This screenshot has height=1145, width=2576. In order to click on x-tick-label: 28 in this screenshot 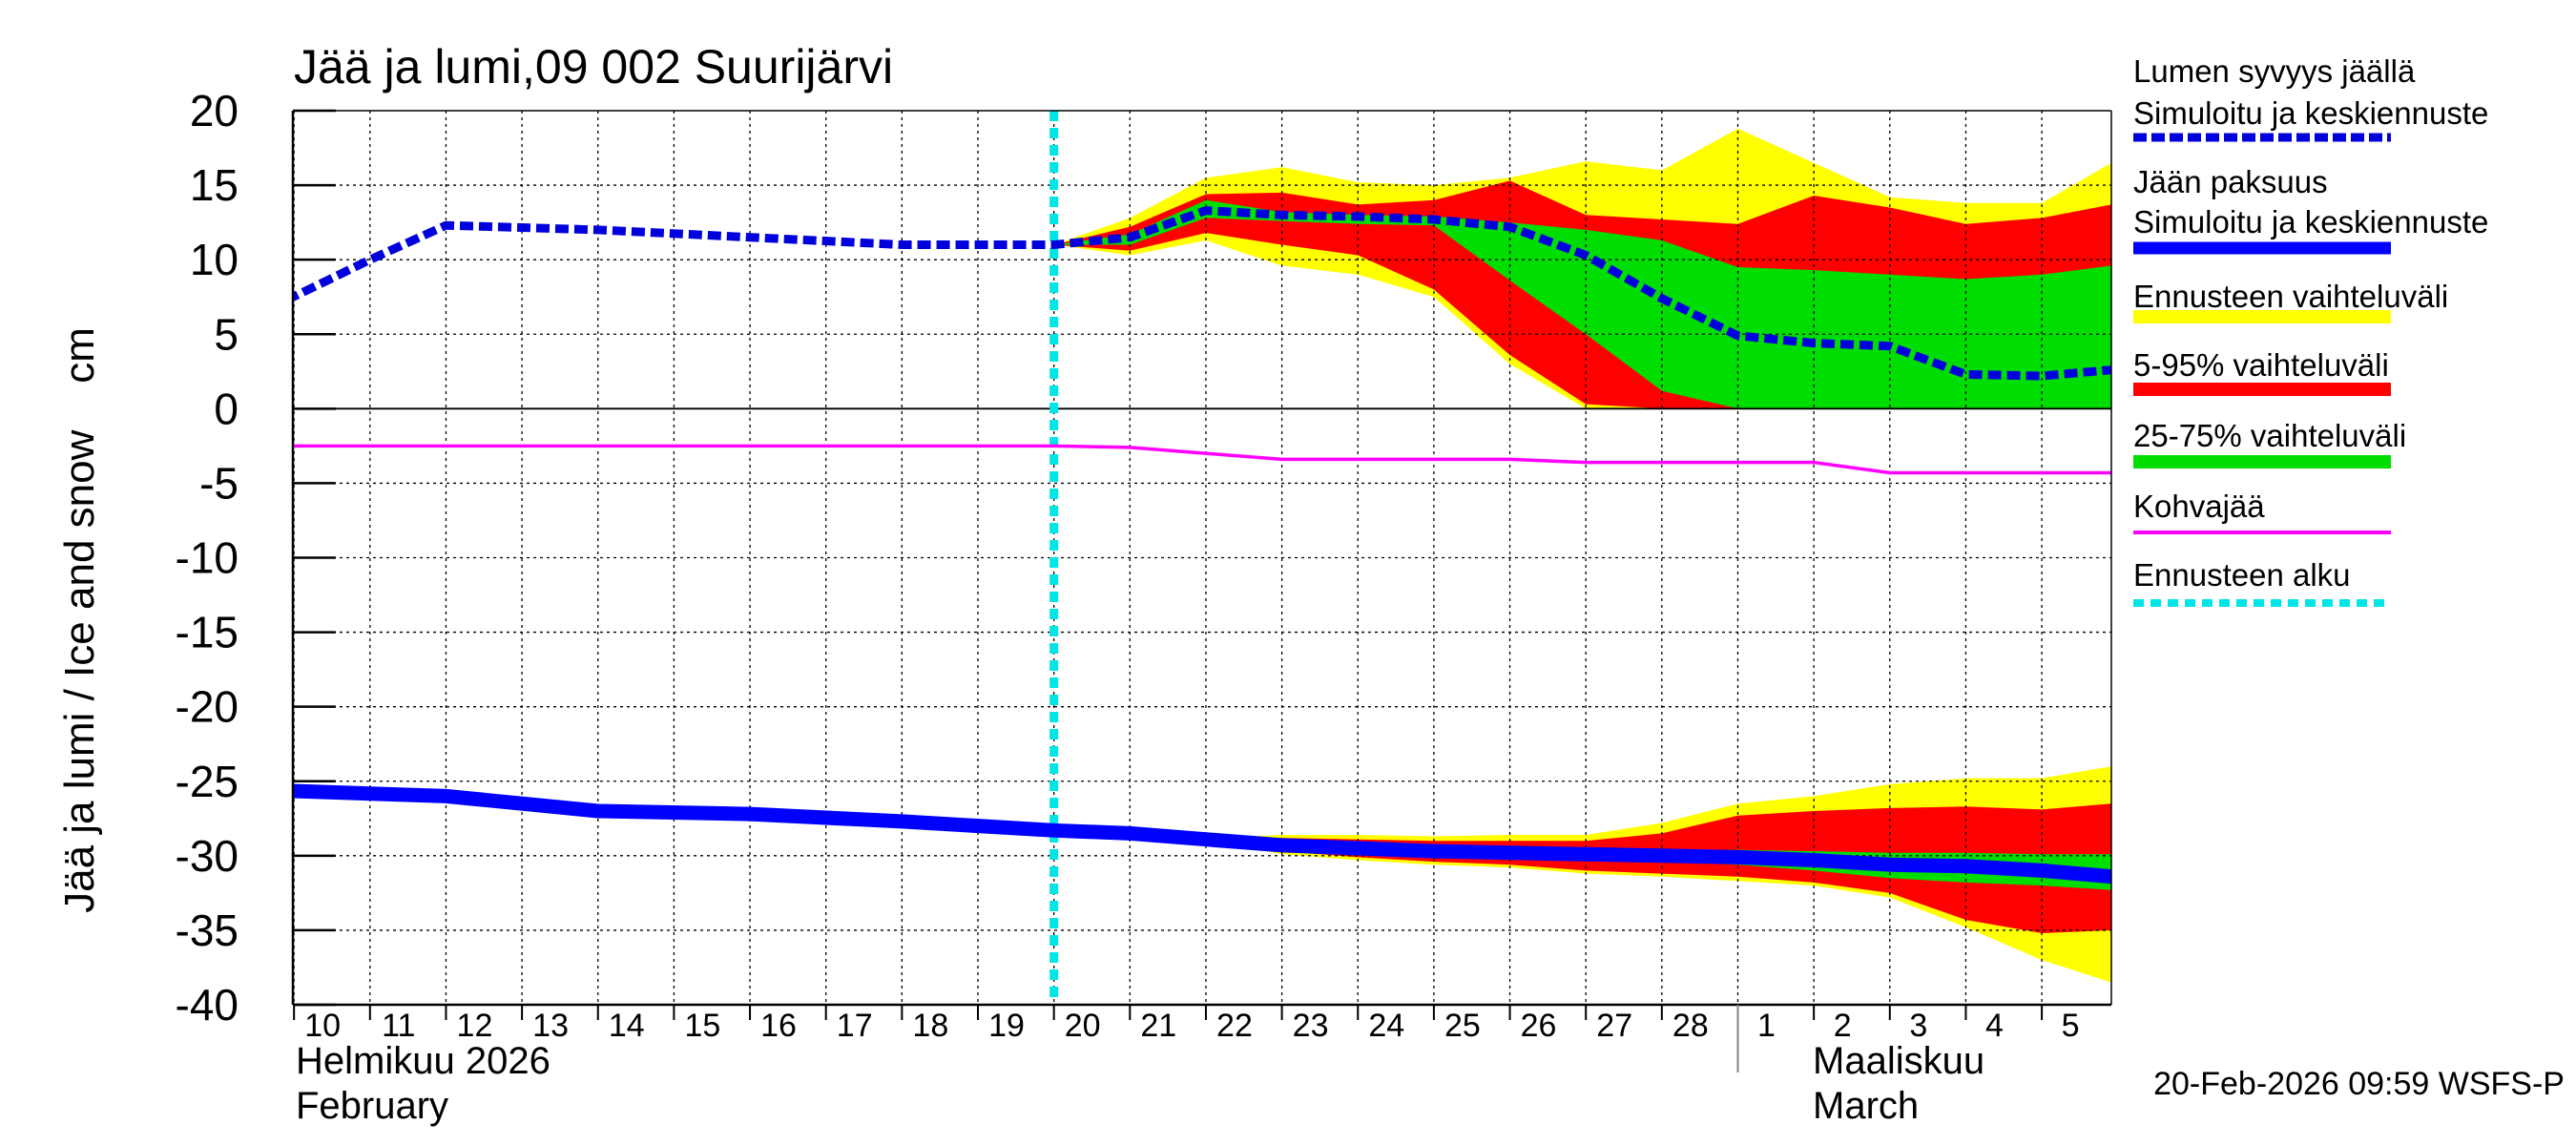, I will do `click(1690, 1026)`.